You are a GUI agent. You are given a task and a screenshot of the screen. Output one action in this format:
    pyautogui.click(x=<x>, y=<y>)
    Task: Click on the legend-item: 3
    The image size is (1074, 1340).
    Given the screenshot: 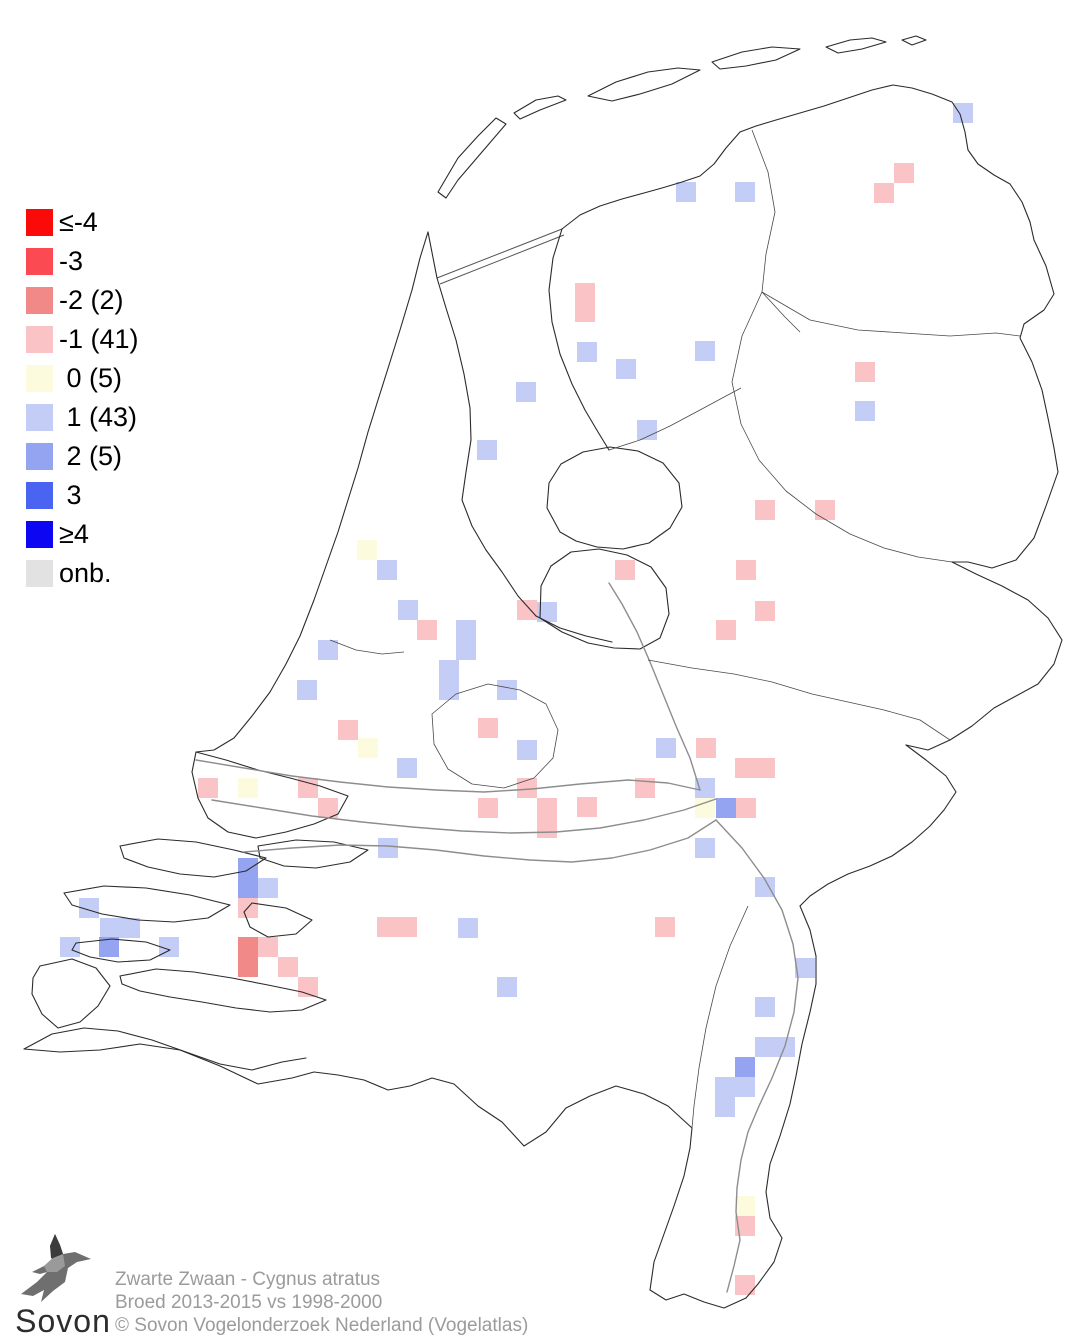 What is the action you would take?
    pyautogui.click(x=82, y=495)
    